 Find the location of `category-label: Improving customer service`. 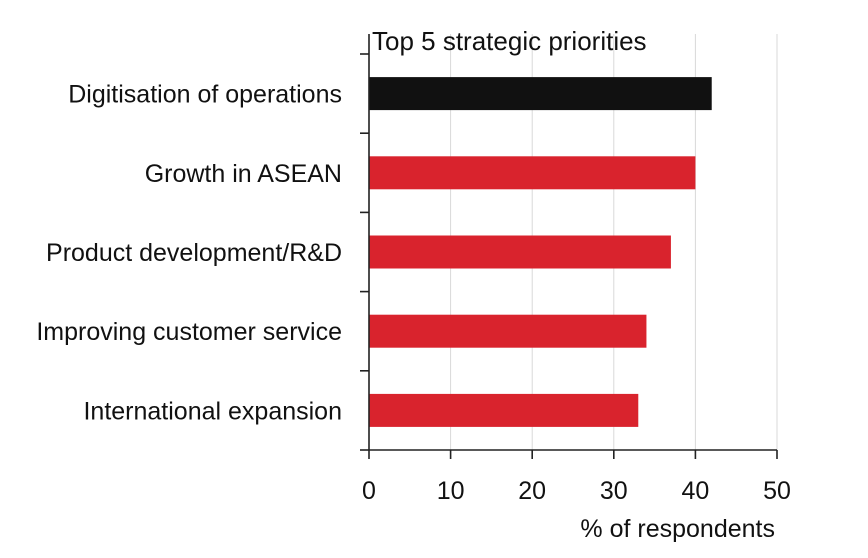

category-label: Improving customer service is located at coordinates (189, 332).